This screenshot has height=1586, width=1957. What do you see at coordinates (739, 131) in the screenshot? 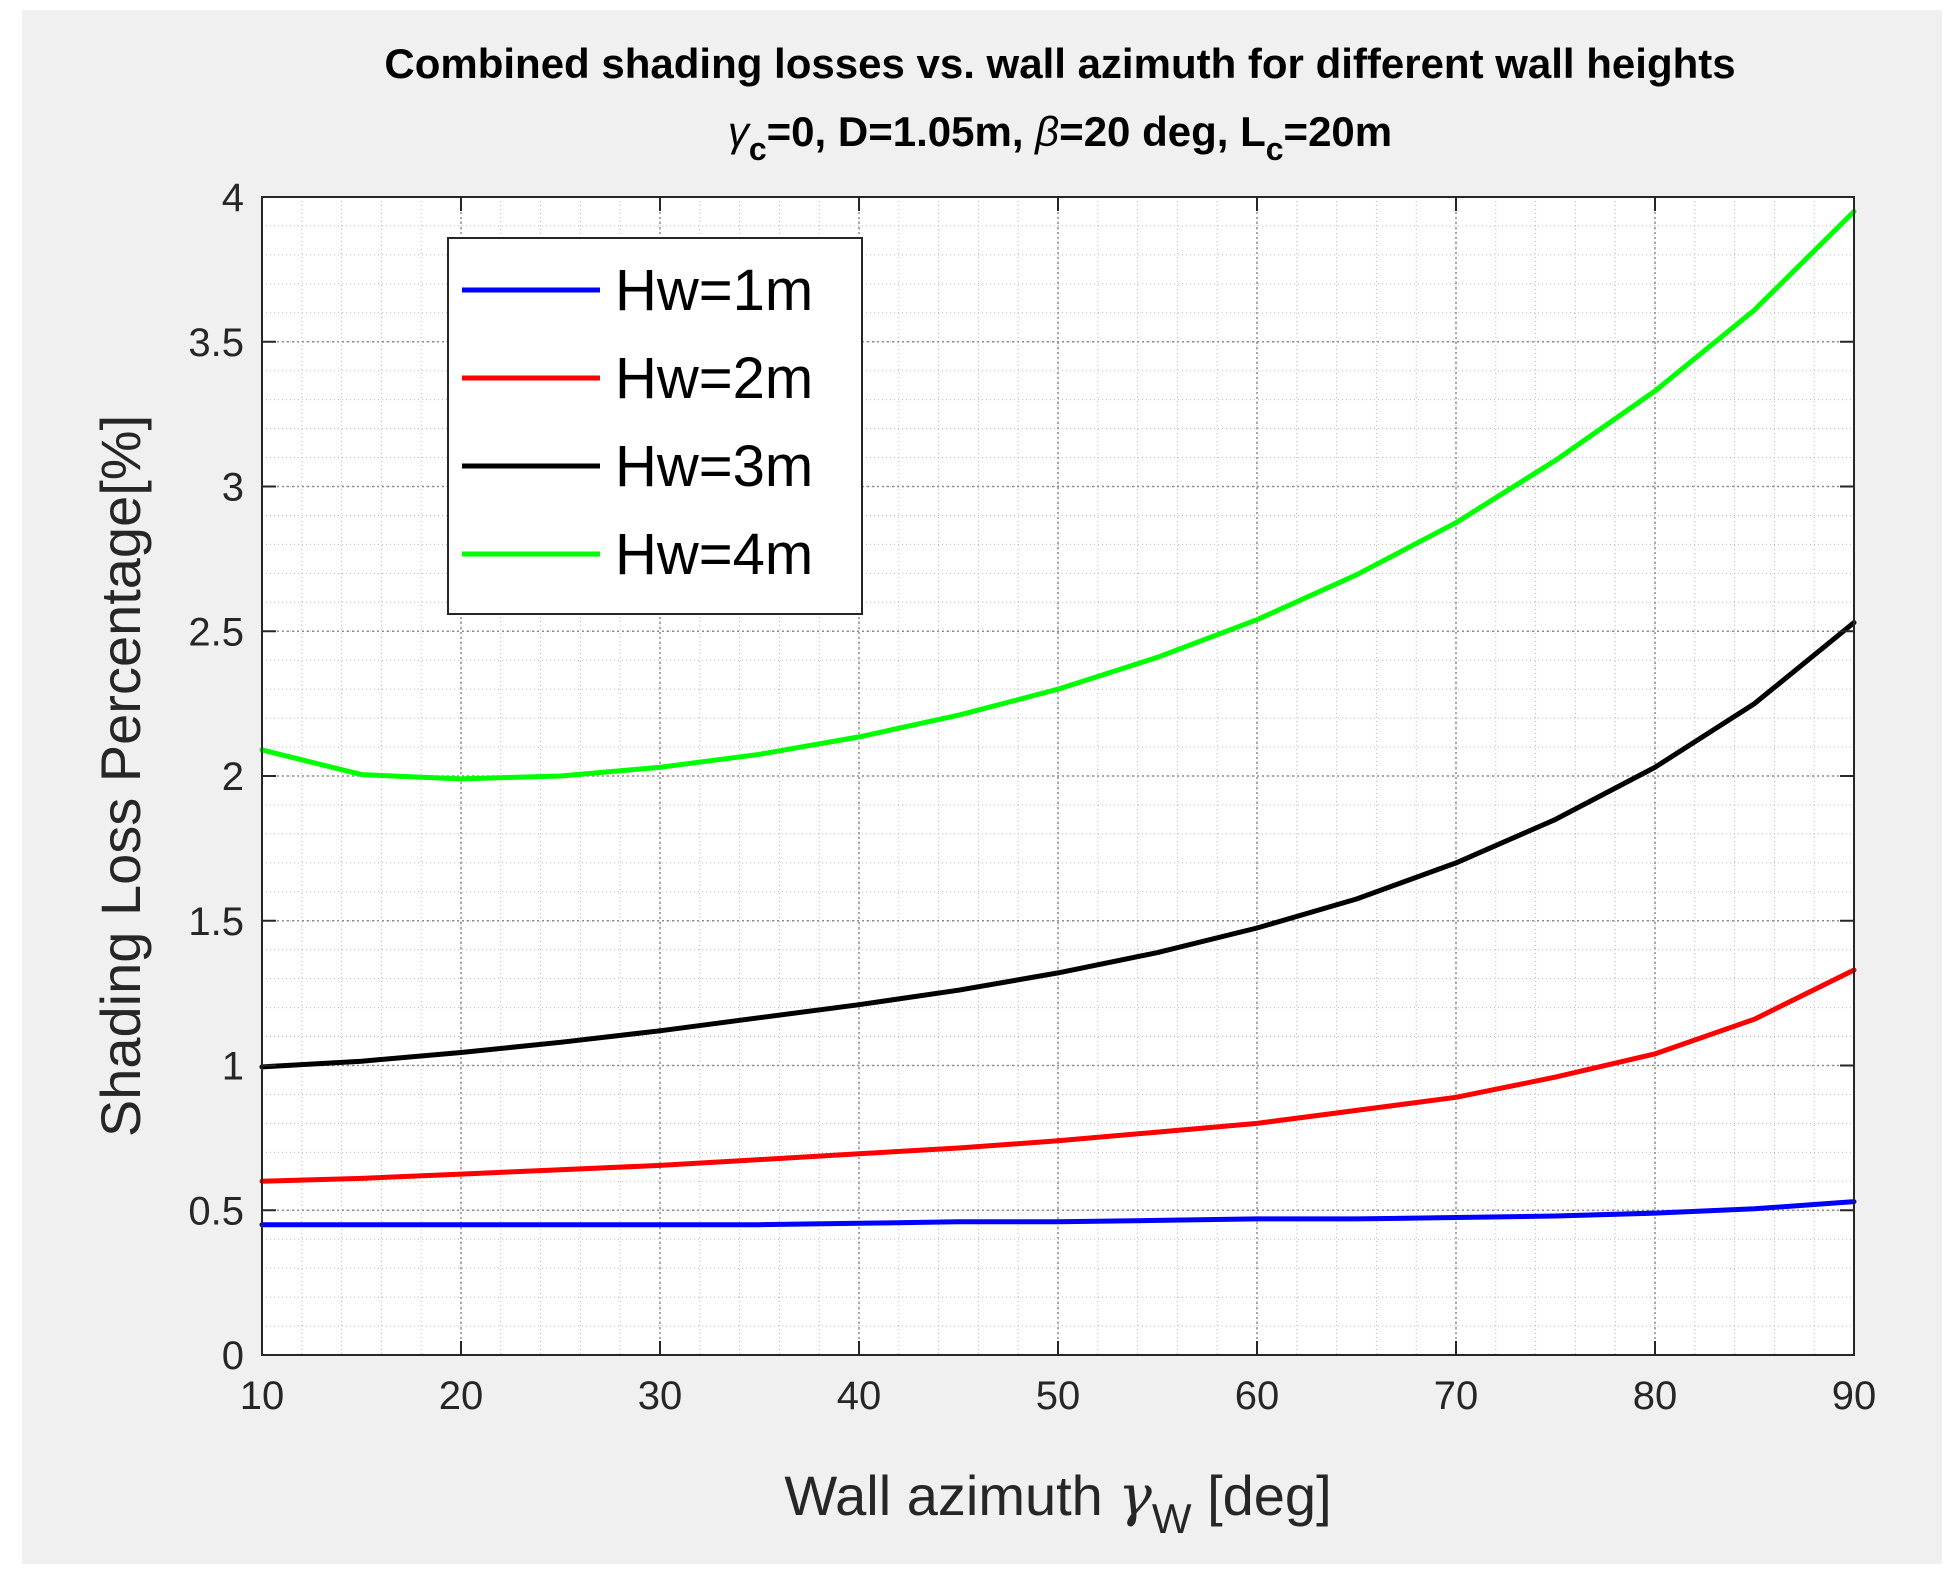
I see `subtitle-gamma-symbol: γ` at bounding box center [739, 131].